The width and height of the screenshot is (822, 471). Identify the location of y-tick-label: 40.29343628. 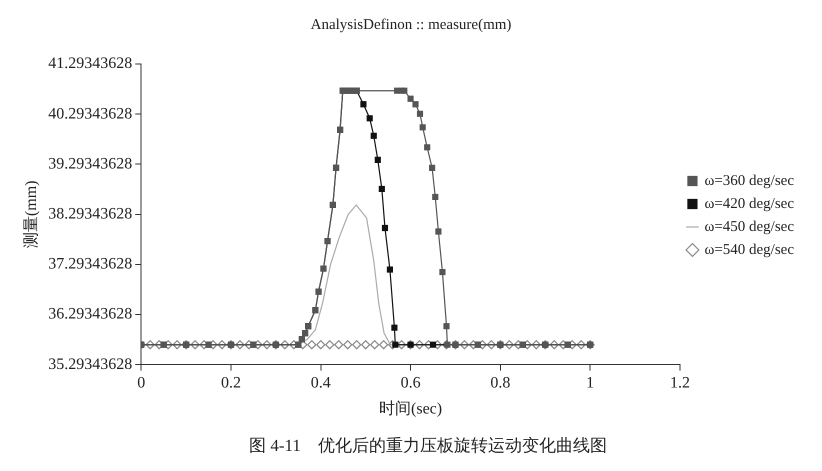
(90, 113).